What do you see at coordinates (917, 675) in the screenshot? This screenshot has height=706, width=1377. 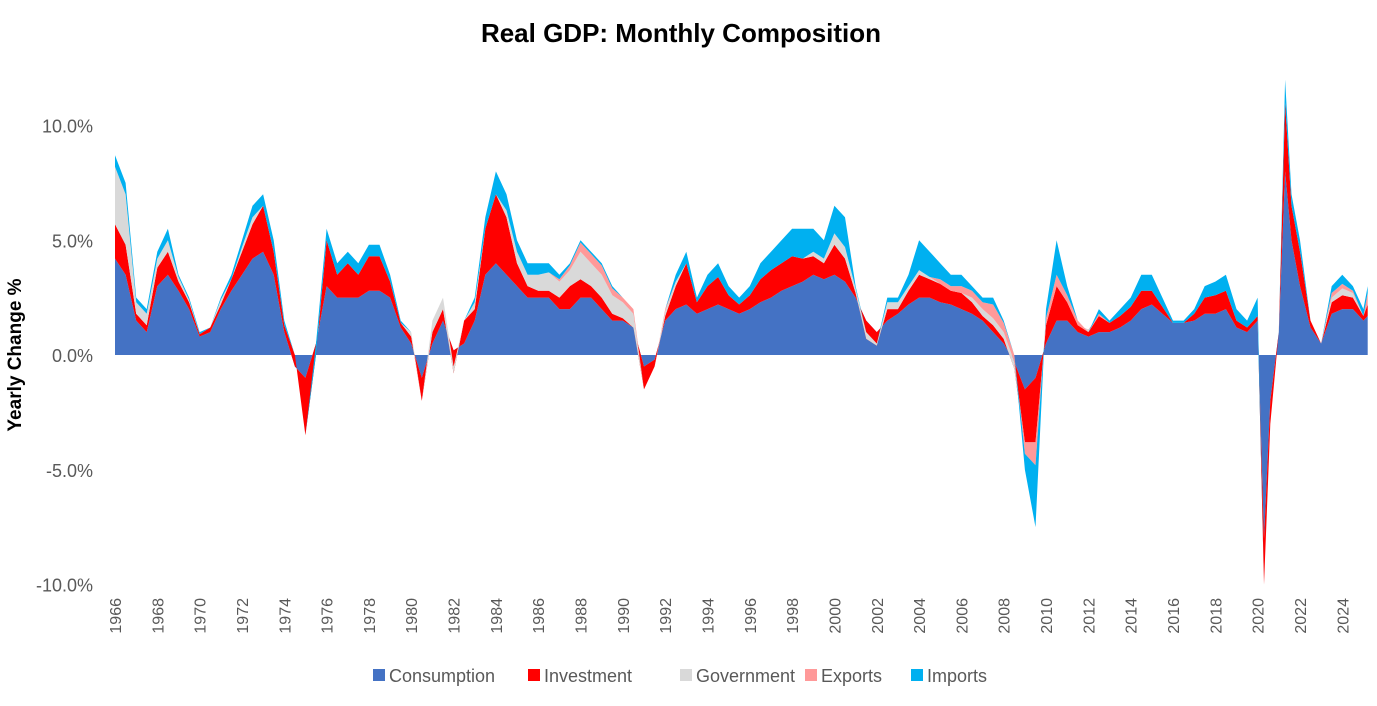 I see `legend-swatch-imports` at bounding box center [917, 675].